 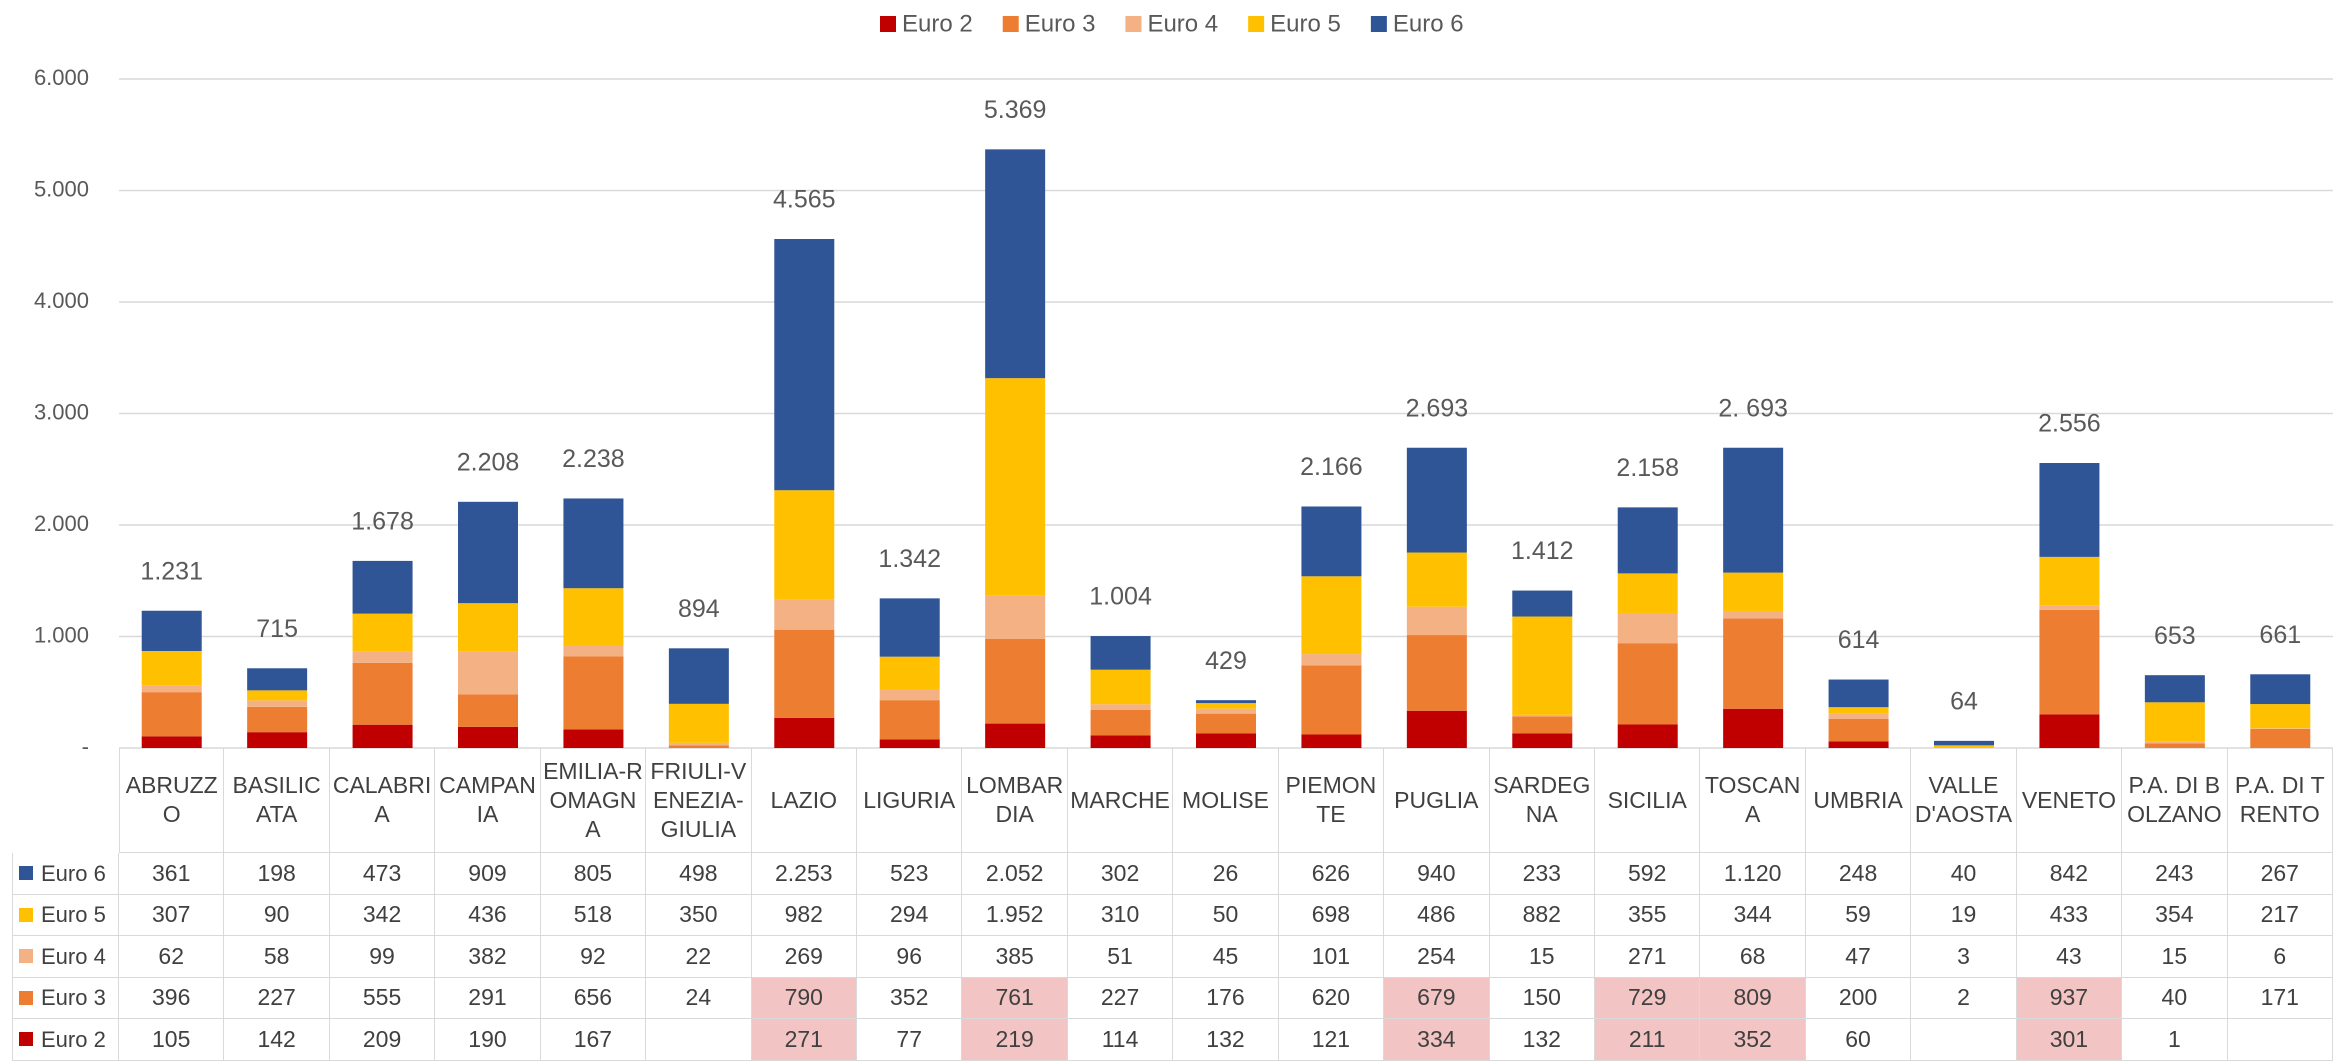 I want to click on column-header: CALABRIA, so click(x=382, y=800).